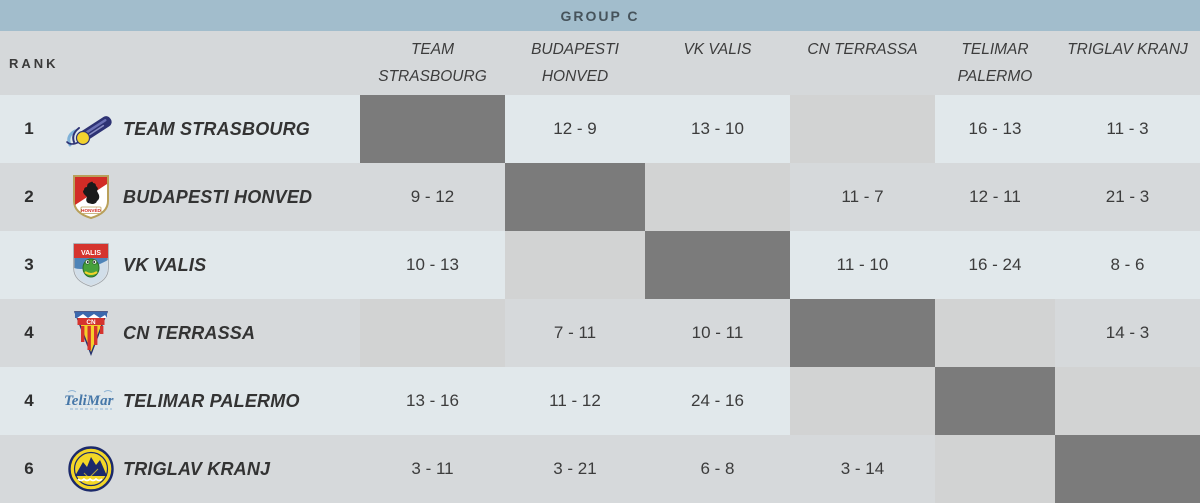 This screenshot has height=503, width=1200. I want to click on team-row: 6 TRIGLAV KRANJ 3 - 11 3 - 21 6 - 8 3 - 14, so click(600, 469).